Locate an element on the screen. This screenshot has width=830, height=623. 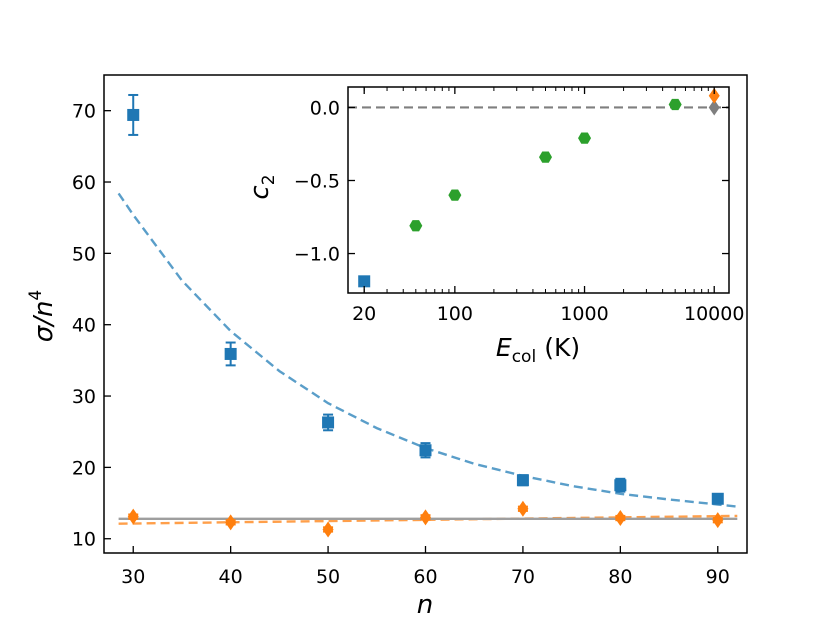
inset-data-markers is located at coordinates (539, 187).